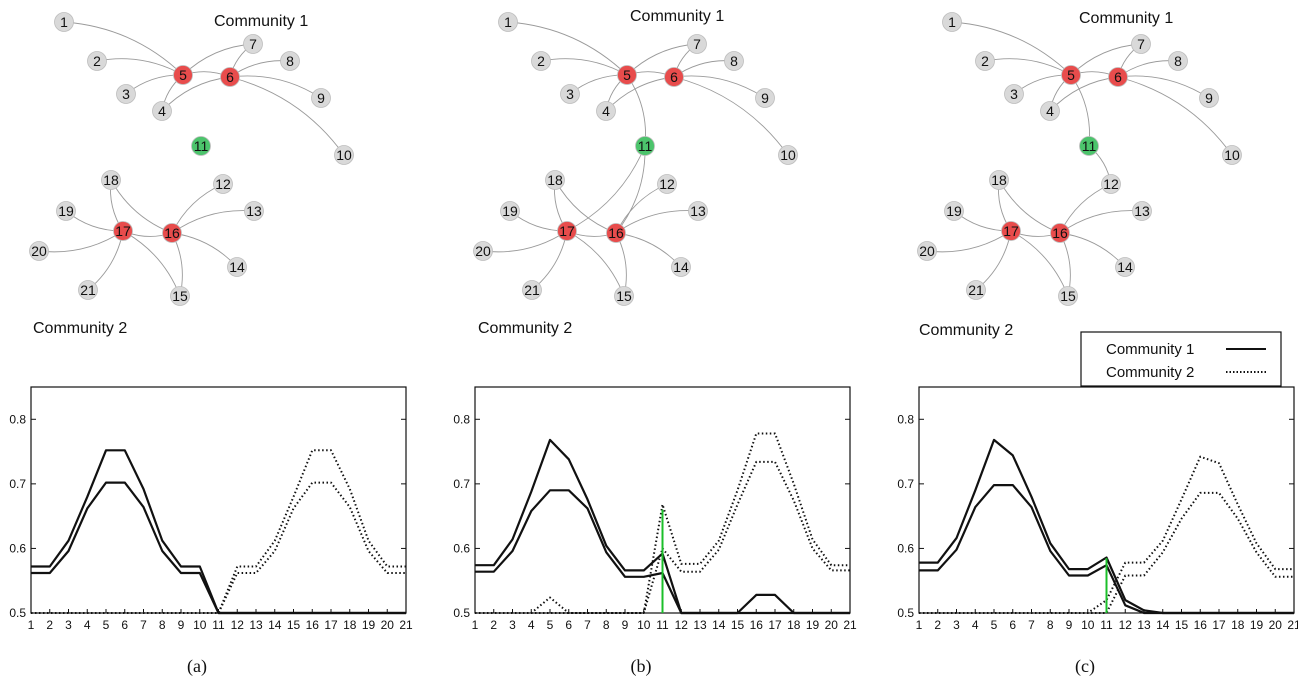 This screenshot has height=684, width=1298. Describe the element at coordinates (1150, 349) in the screenshot. I see `legend-label-community-1: Community 1` at that location.